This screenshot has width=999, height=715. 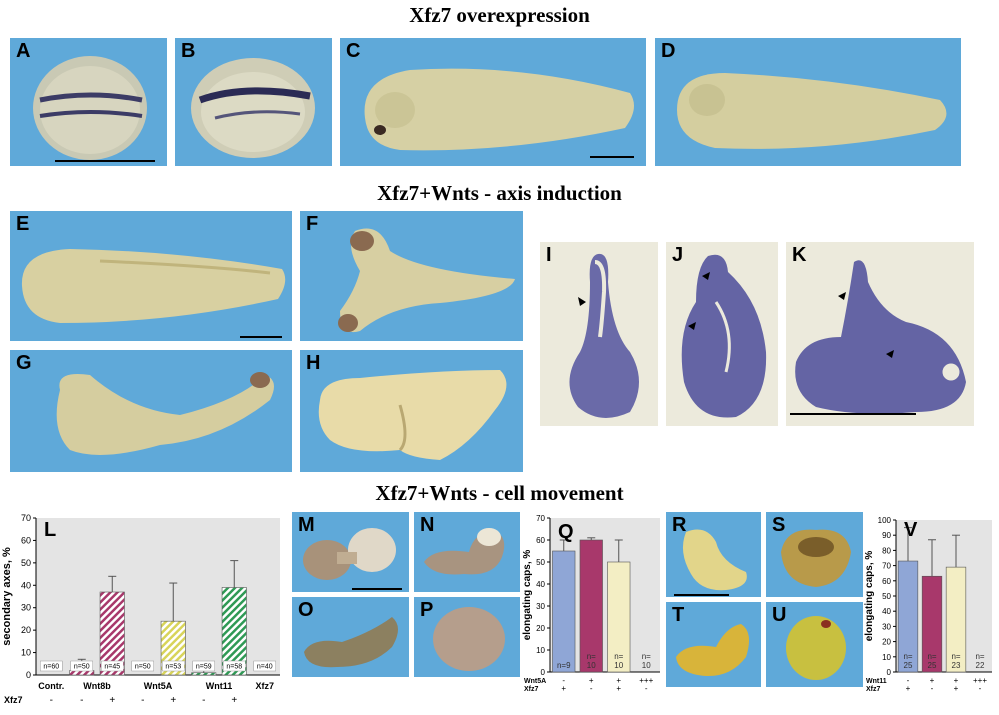 I want to click on panel-f: F, so click(x=411, y=276).